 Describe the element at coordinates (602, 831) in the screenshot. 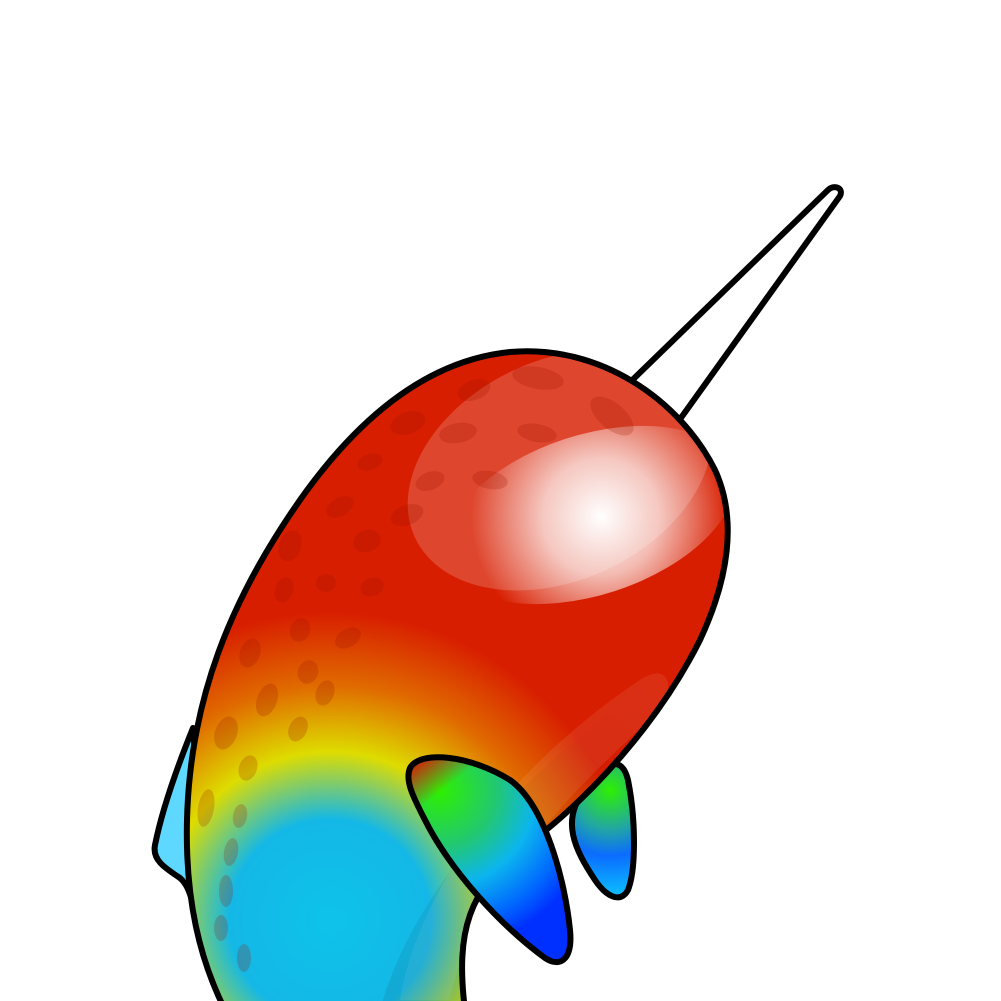

I see `rear-fin` at that location.